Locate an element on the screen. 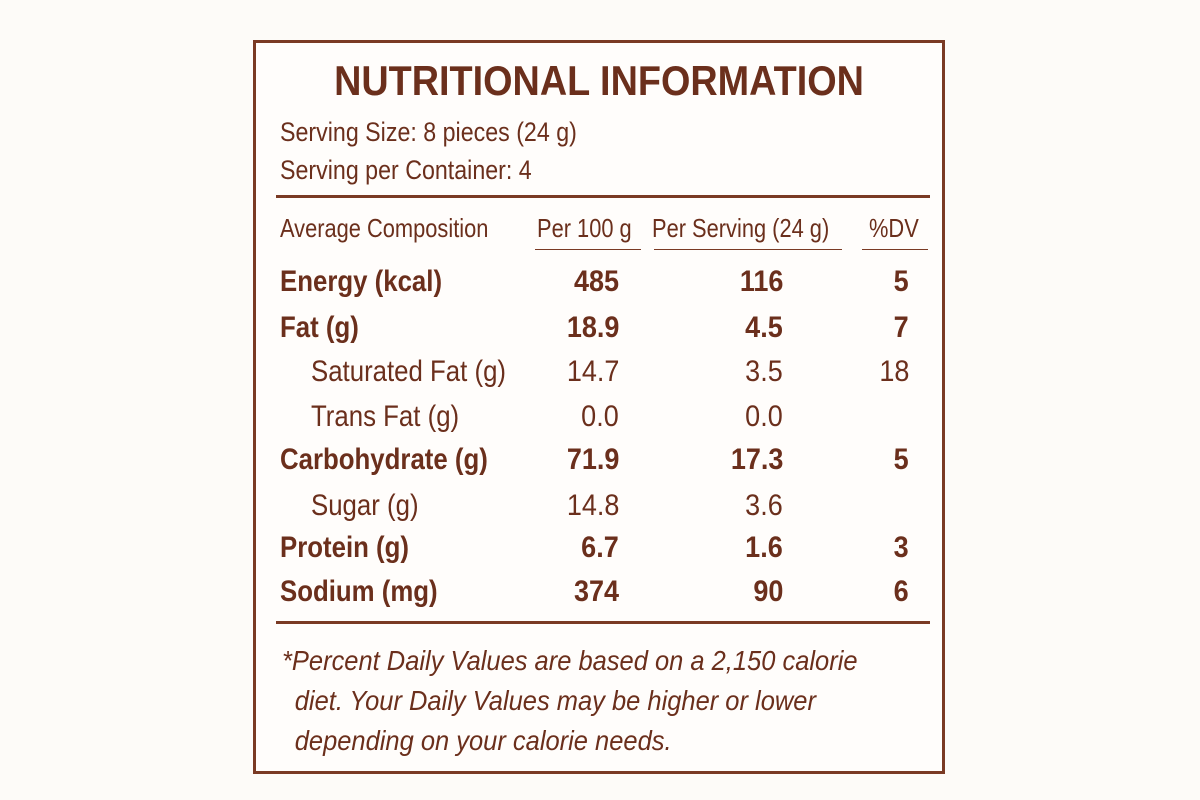 The width and height of the screenshot is (1200, 800). nutrient-per-100g: 14.8 is located at coordinates (592, 505).